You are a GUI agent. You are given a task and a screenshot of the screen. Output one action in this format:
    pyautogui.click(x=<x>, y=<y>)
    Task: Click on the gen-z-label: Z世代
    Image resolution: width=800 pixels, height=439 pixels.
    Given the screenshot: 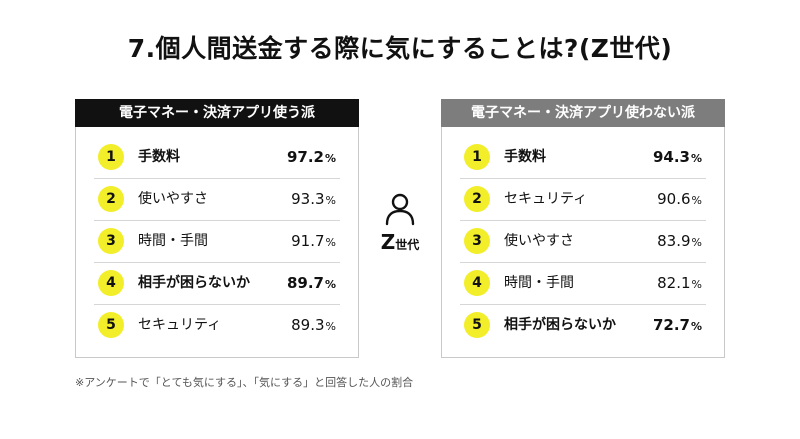 What is the action you would take?
    pyautogui.click(x=400, y=243)
    